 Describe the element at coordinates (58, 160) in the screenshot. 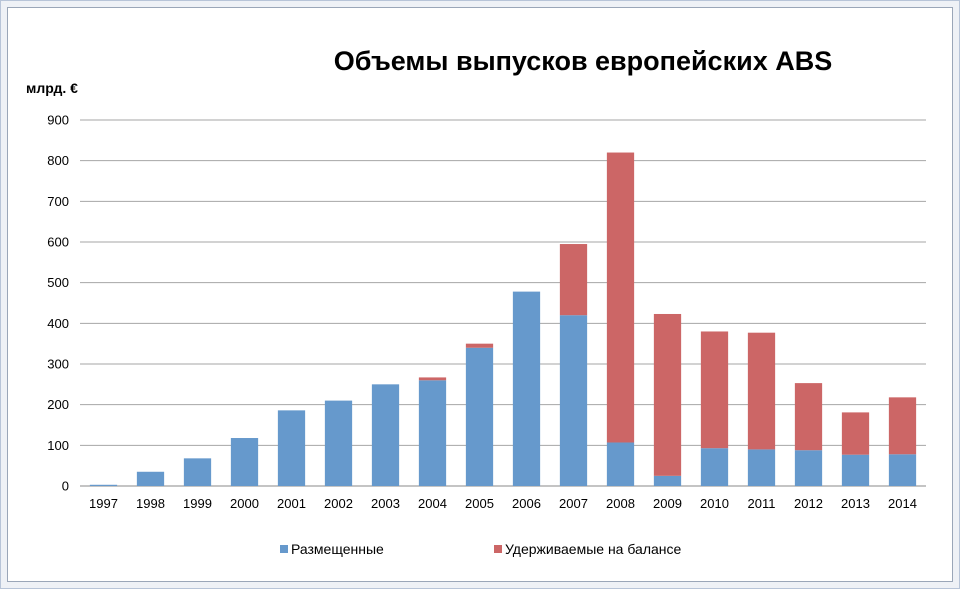

I see `y-tick-label-800: 800` at that location.